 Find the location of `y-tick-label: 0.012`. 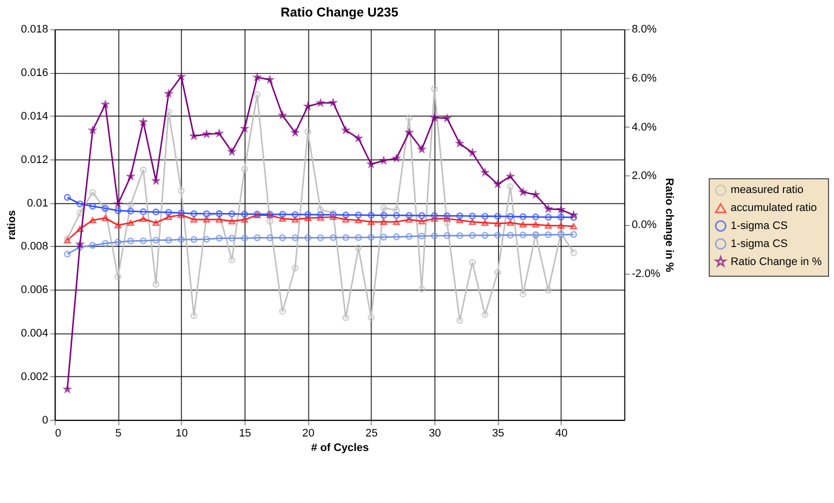

y-tick-label: 0.012 is located at coordinates (34, 160).